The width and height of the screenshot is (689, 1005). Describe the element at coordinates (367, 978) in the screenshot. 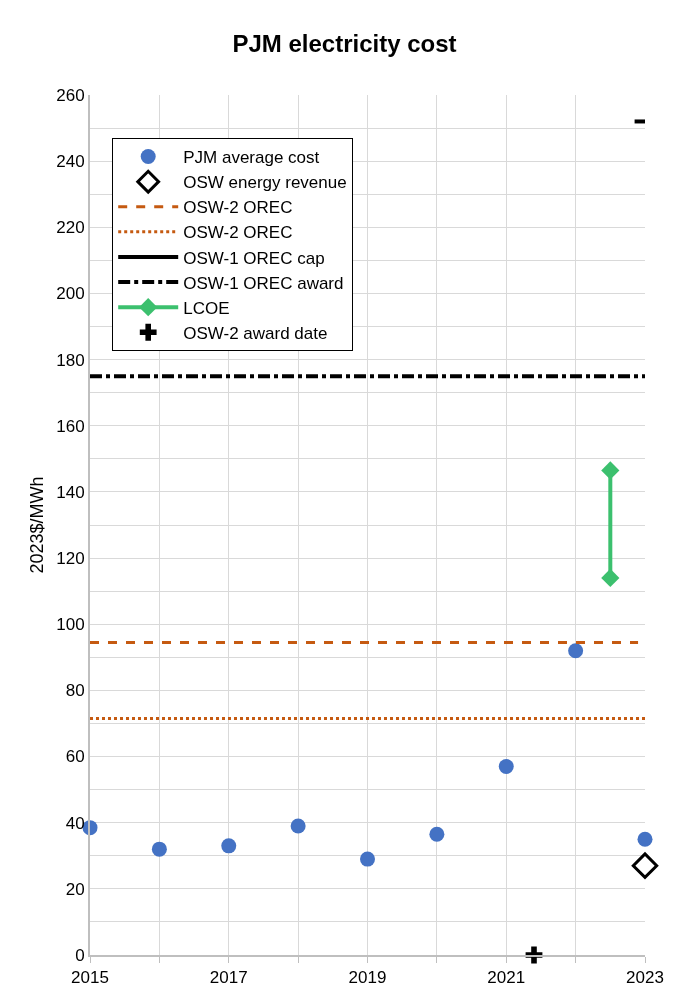

I see `x-tick-label: 2019` at that location.